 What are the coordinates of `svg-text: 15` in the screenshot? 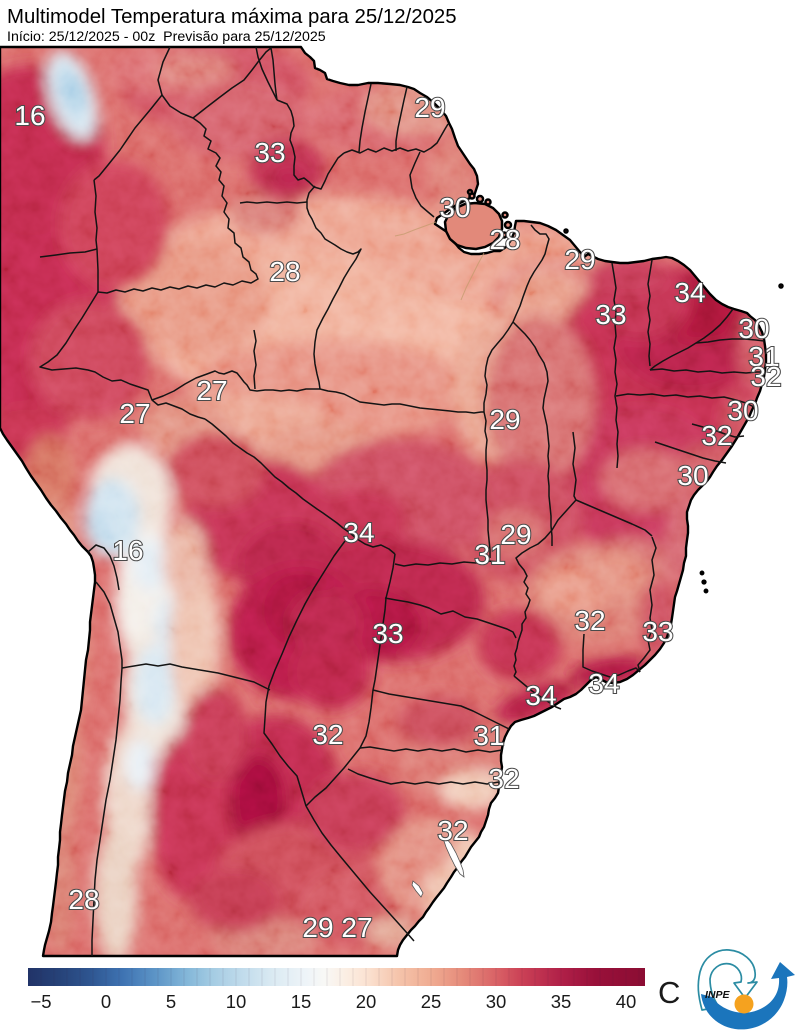 It's located at (301, 1001).